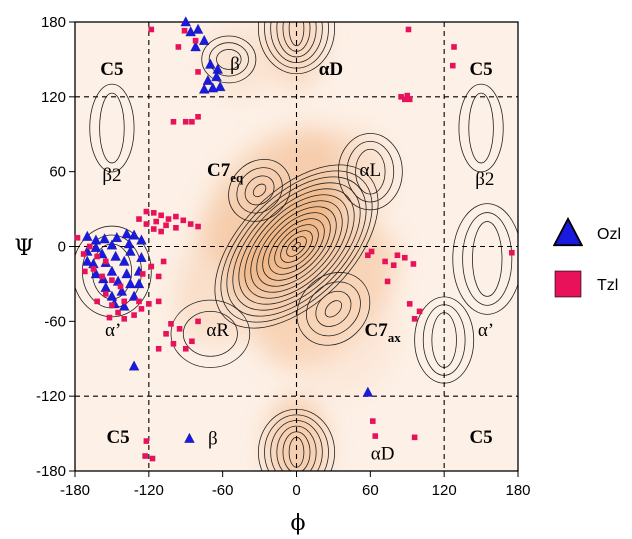  What do you see at coordinates (75, 490) in the screenshot?
I see `x-tick-label: -180` at bounding box center [75, 490].